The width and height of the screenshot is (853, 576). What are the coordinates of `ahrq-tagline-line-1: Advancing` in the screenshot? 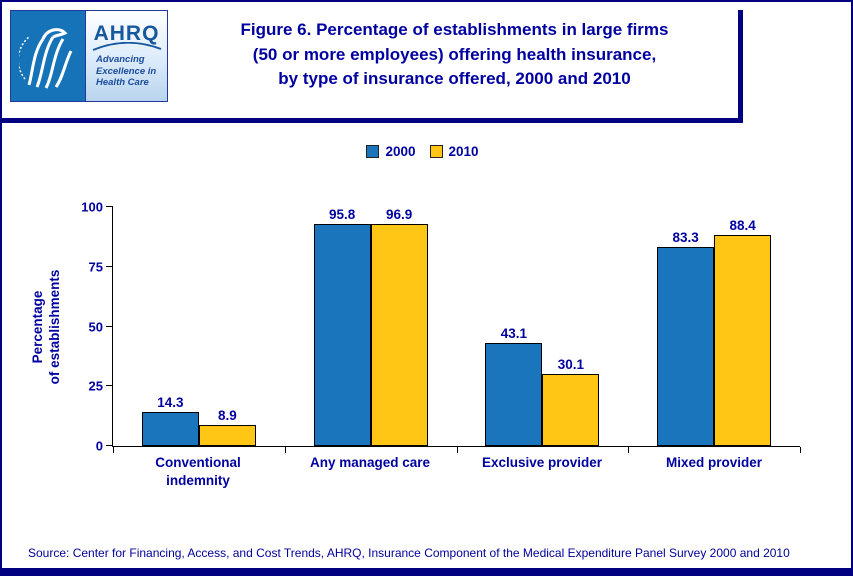 It's located at (120, 60).